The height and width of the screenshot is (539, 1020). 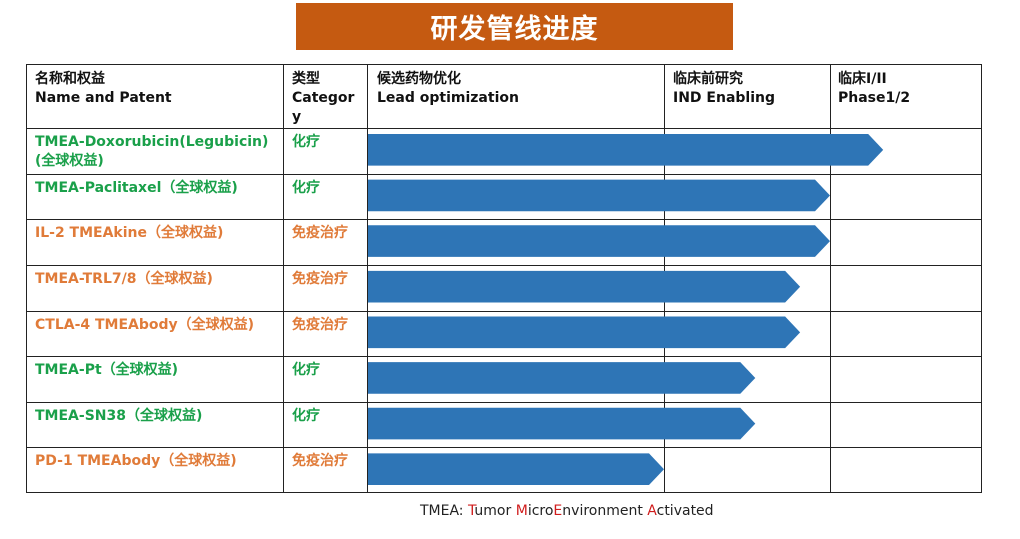 What do you see at coordinates (145, 324) in the screenshot?
I see `pipeline-name-5: CTLA-4 TMEAbody（全球权益)` at bounding box center [145, 324].